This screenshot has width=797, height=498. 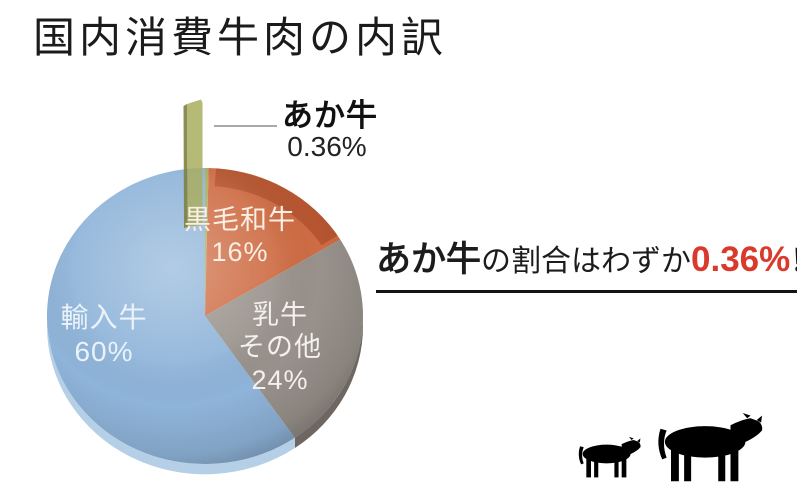 What do you see at coordinates (195, 163) in the screenshot?
I see `akaushi-slice-bar` at bounding box center [195, 163].